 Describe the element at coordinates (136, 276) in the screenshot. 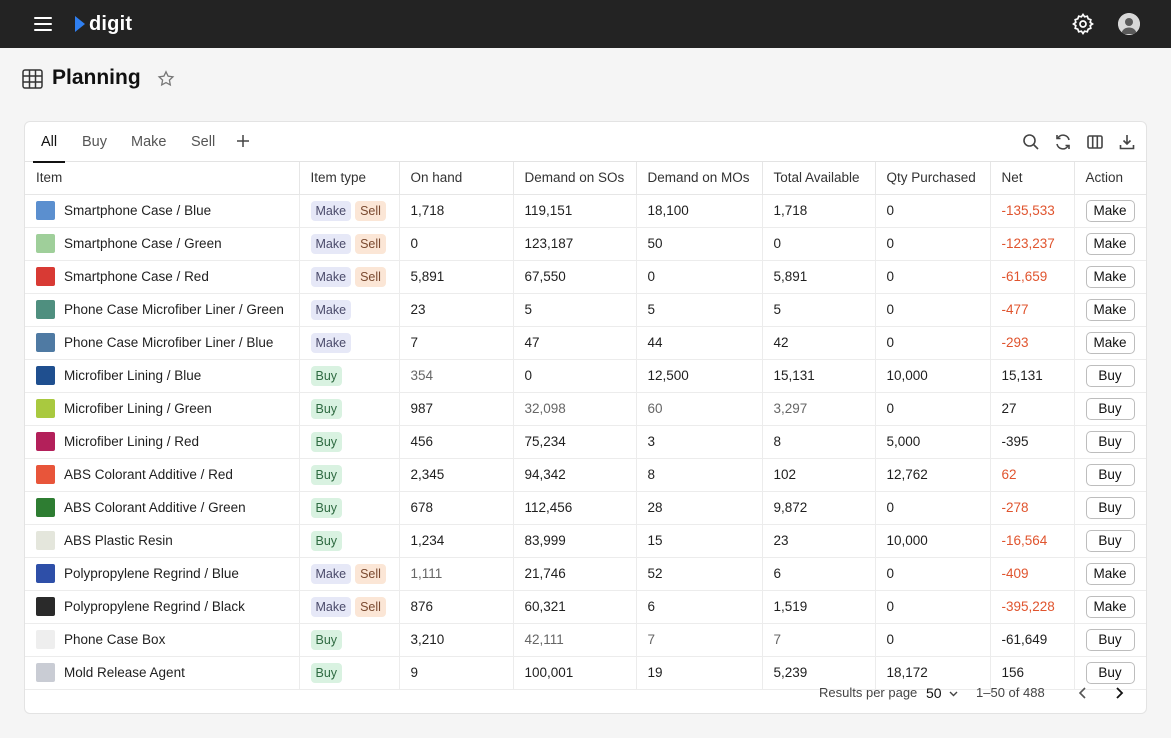

I see `item-name: Smartphone Case / Red` at that location.